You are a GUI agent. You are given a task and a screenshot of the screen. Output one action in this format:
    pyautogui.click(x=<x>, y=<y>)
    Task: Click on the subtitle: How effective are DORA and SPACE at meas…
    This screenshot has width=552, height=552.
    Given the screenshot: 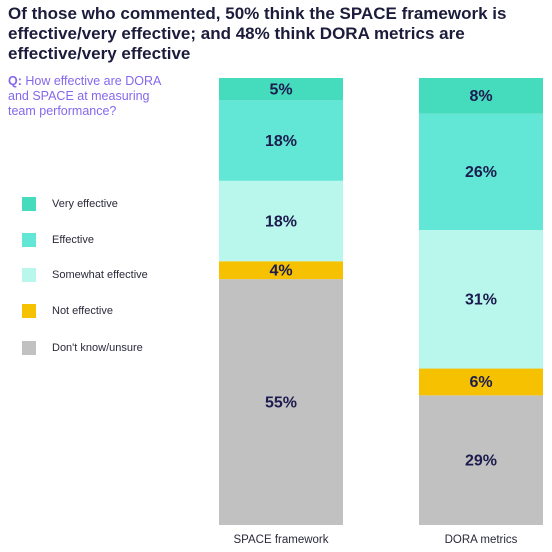 What is the action you would take?
    pyautogui.click(x=84, y=96)
    